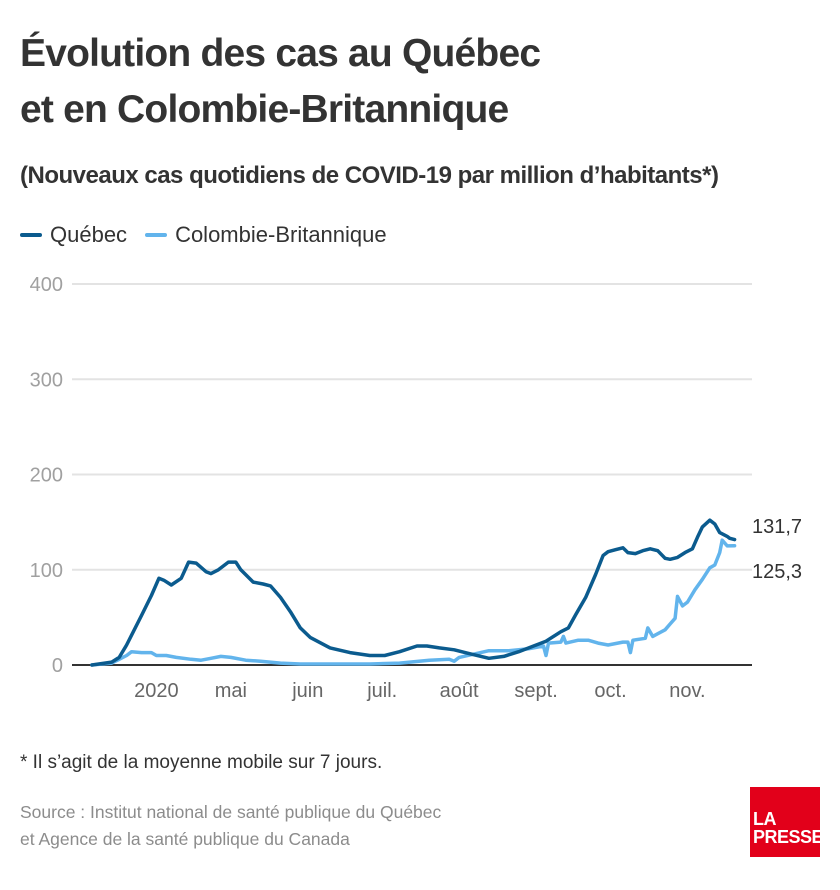  What do you see at coordinates (777, 527) in the screenshot?
I see `end-label-quebec: 131,7` at bounding box center [777, 527].